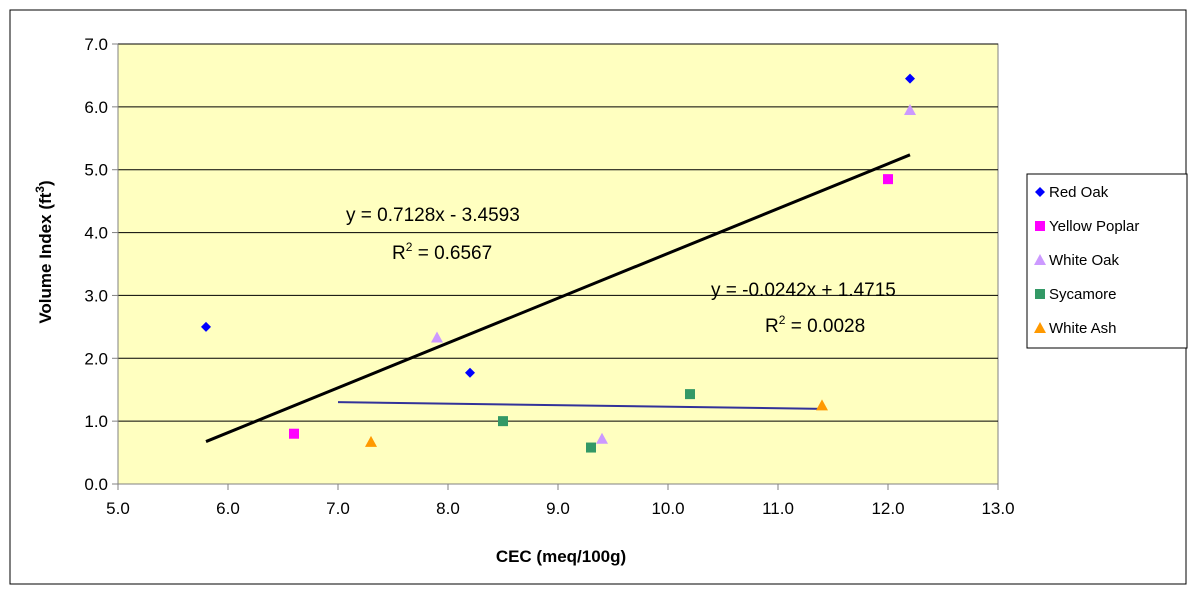 The width and height of the screenshot is (1189, 592). I want to click on x-tick-label: 6.0, so click(228, 508).